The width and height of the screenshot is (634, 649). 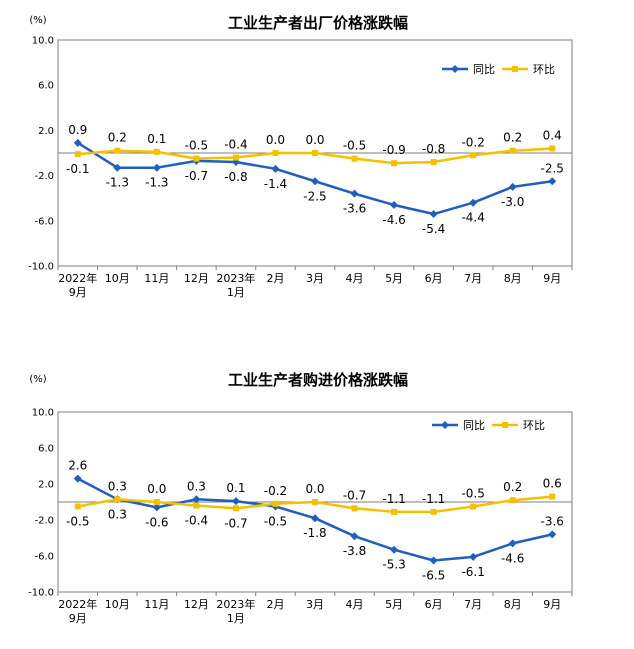 I want to click on x-tick-label: 4月, so click(x=355, y=604).